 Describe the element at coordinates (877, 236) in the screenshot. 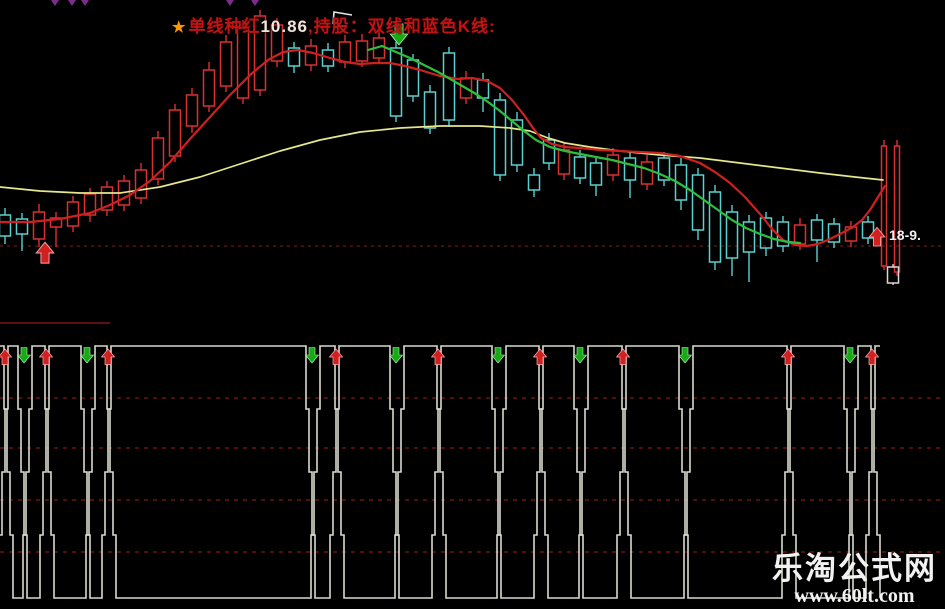

I see `price-label-arrow-icon` at that location.